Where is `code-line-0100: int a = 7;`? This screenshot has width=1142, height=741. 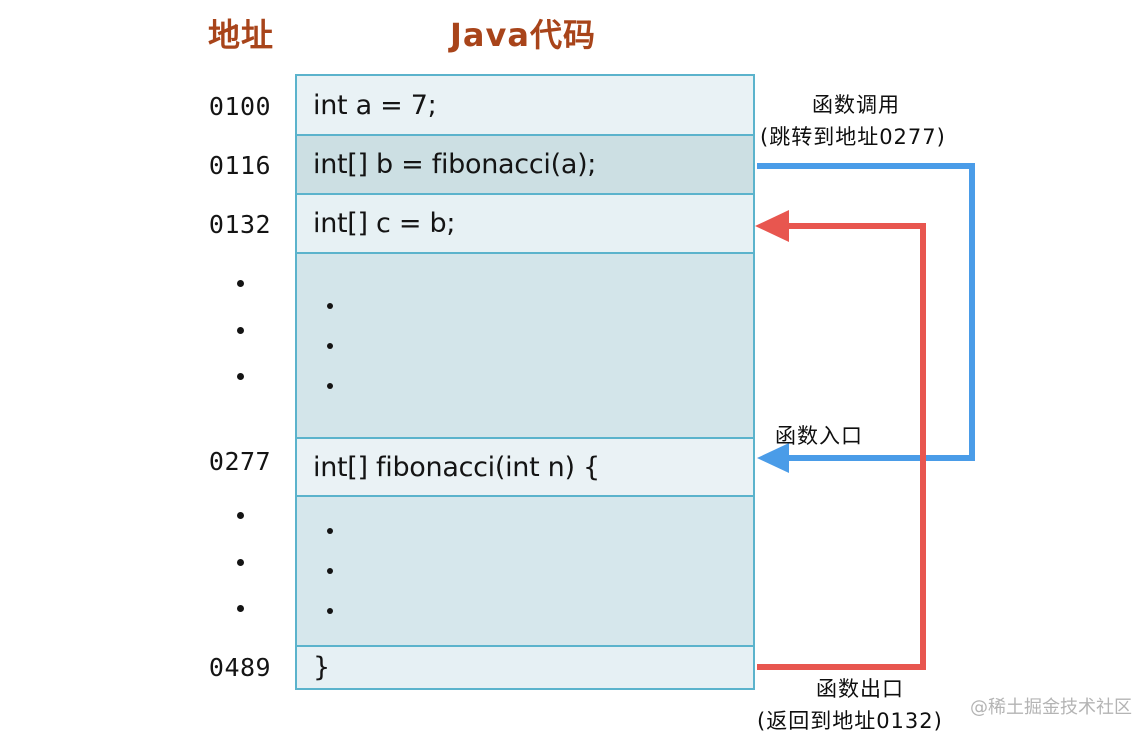 code-line-0100: int a = 7; is located at coordinates (375, 105).